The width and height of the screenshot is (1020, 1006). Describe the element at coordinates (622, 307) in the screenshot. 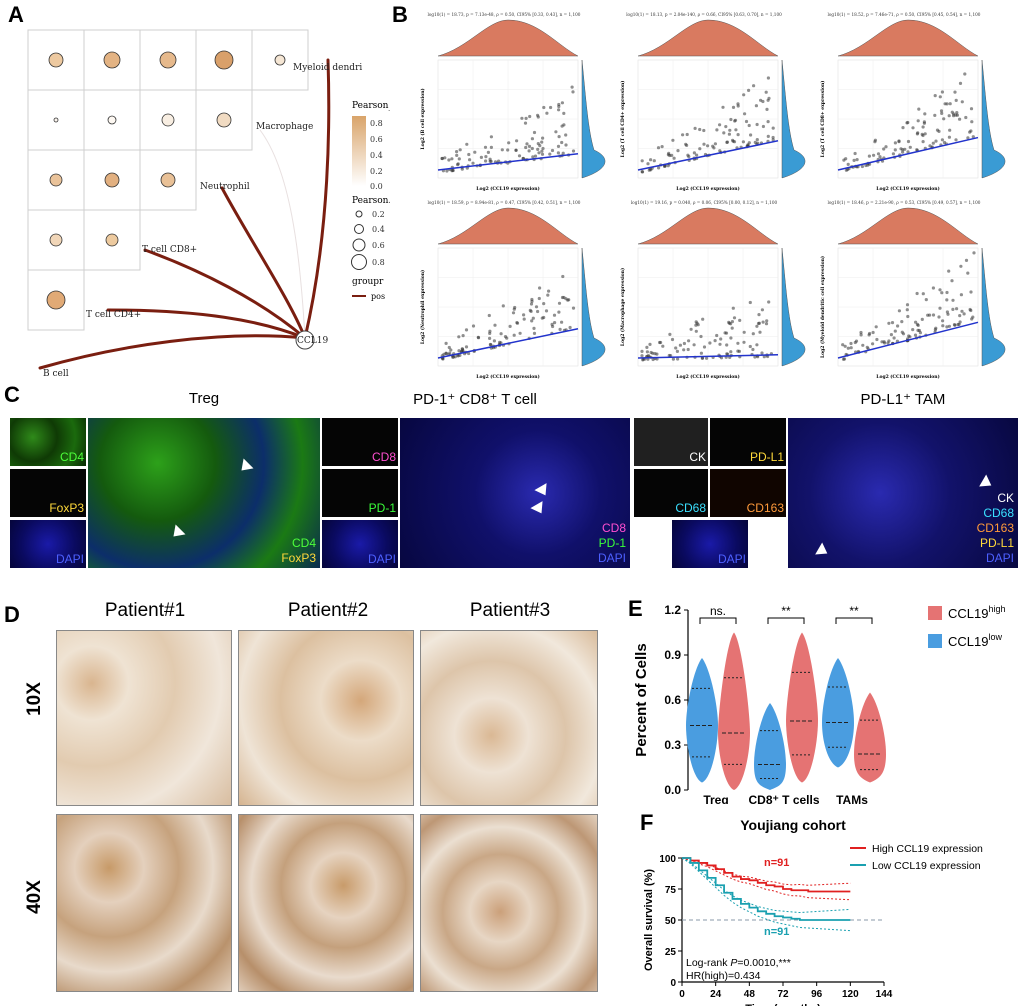

I see `scatter-y-label: Log2 (Macrophage expression)` at that location.